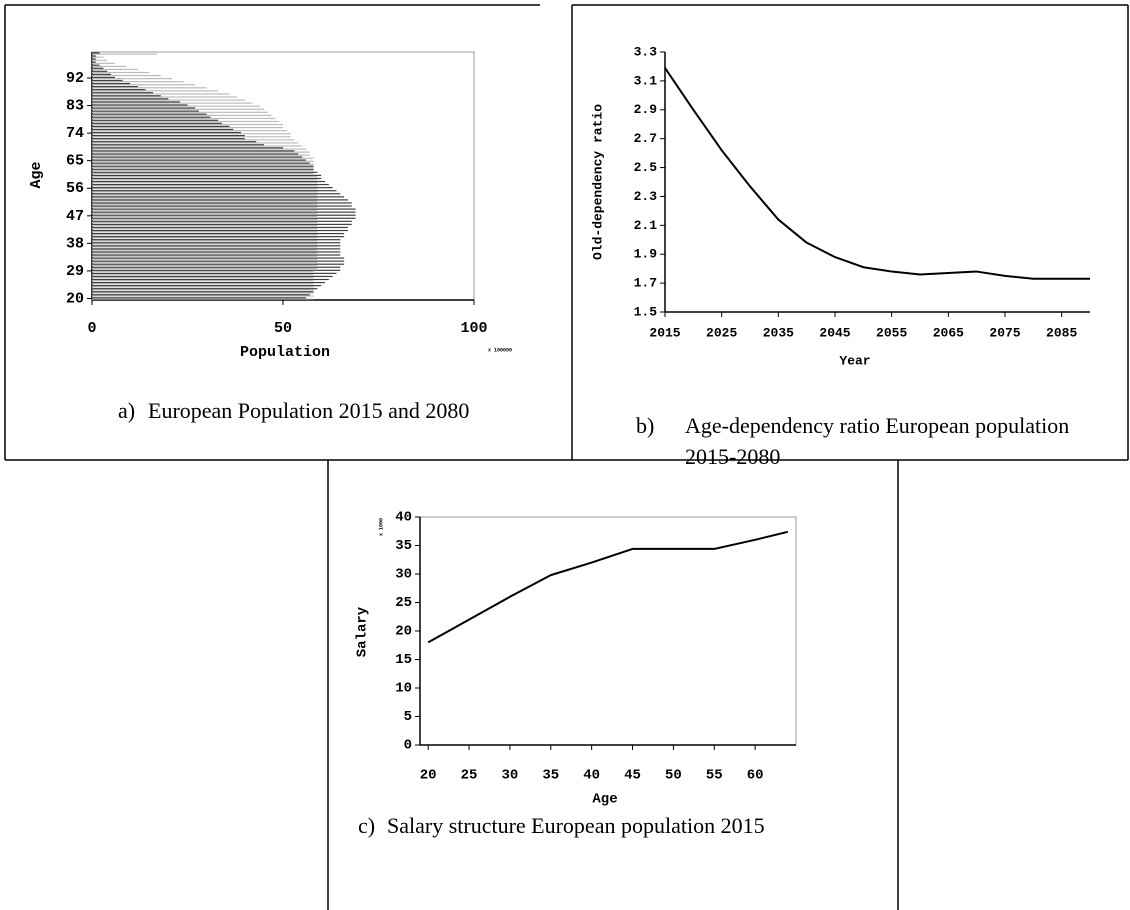 This screenshot has height=910, width=1130. Describe the element at coordinates (36, 174) in the screenshot. I see `y-axis-title: Age` at that location.